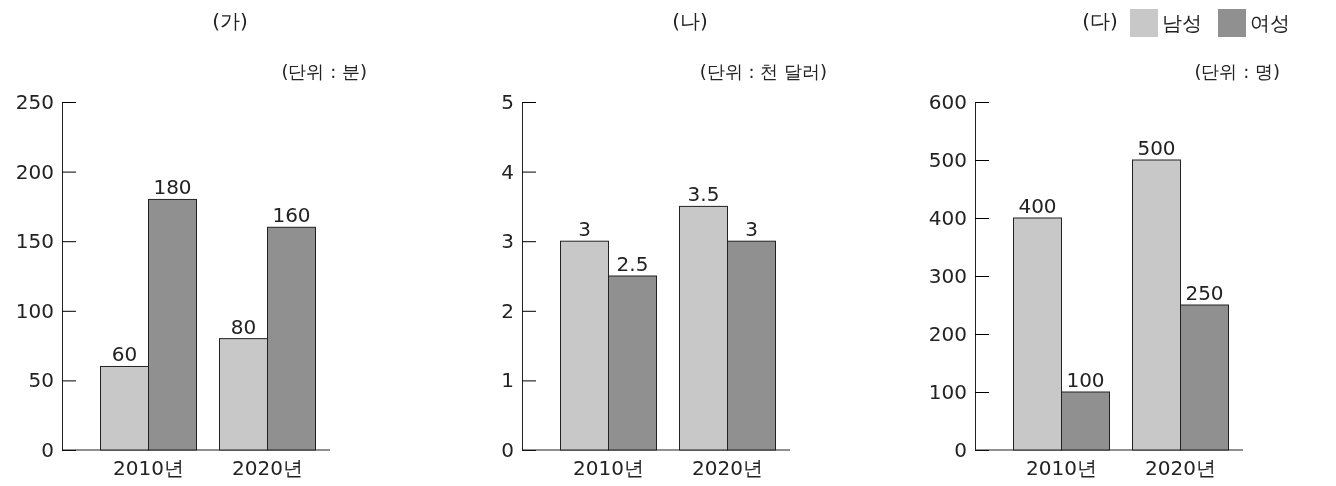  I want to click on data-label: 100, so click(1085, 380).